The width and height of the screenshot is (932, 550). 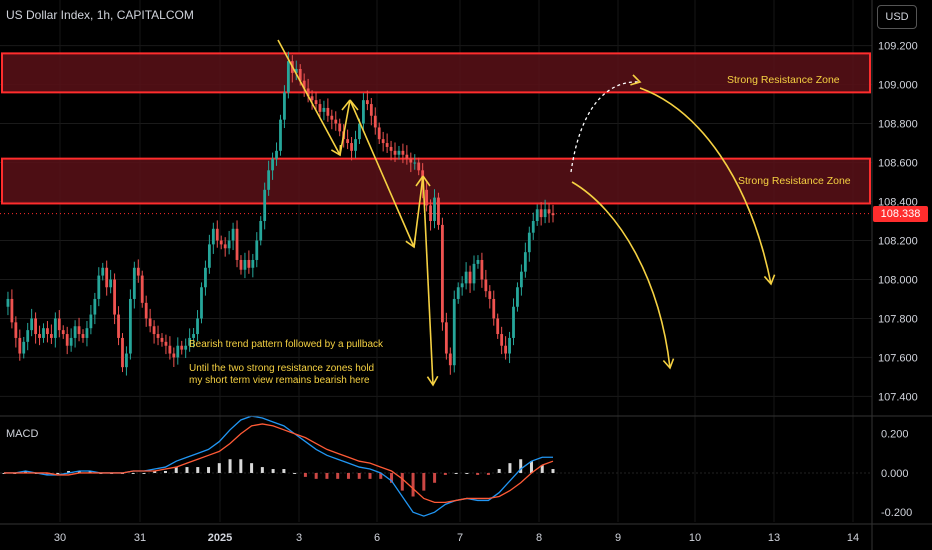 What do you see at coordinates (794, 181) in the screenshot?
I see `lower-zone-label: Strong Resistance Zone` at bounding box center [794, 181].